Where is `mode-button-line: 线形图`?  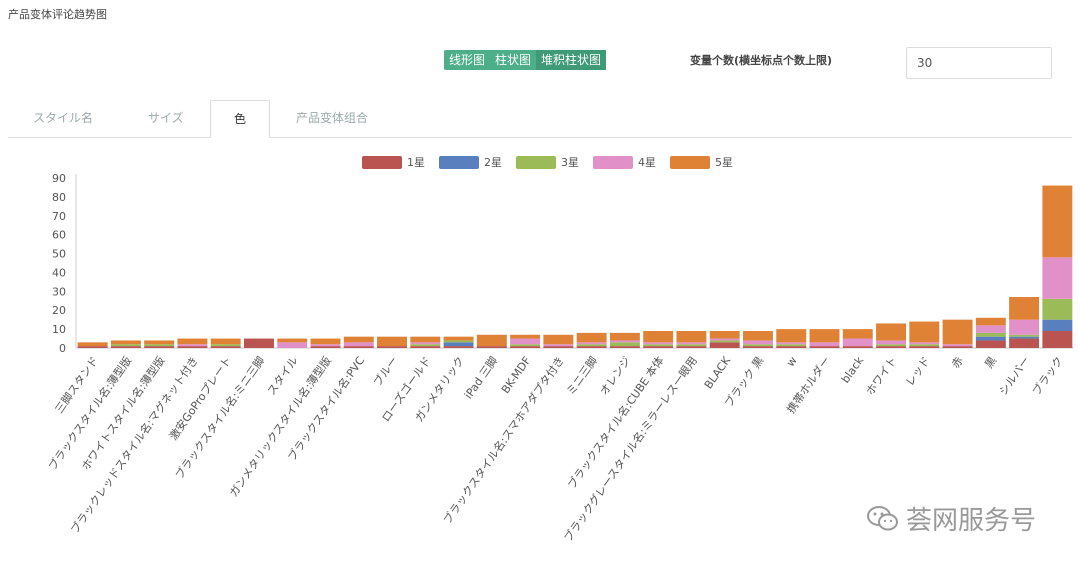 mode-button-line: 线形图 is located at coordinates (467, 60).